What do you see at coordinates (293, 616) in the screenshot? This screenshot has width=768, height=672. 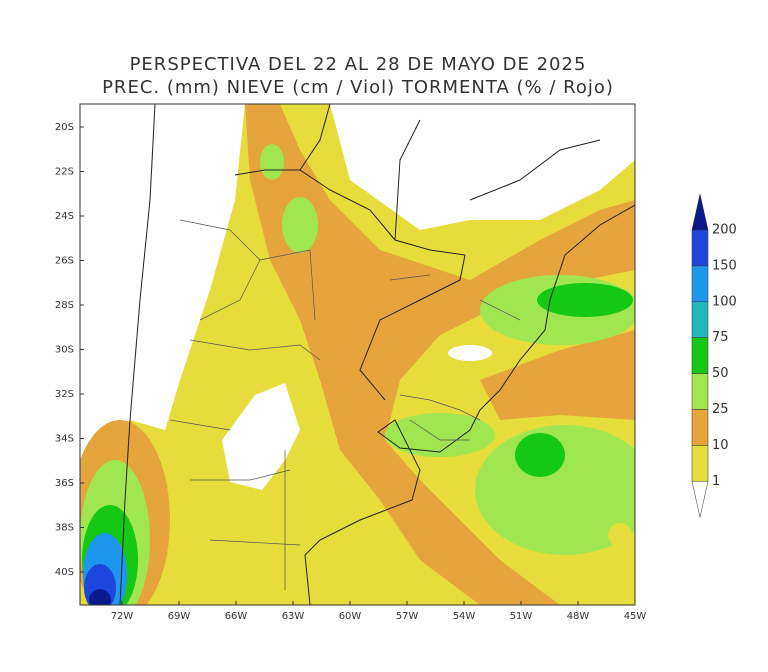 I see `longitude-label: 63W` at bounding box center [293, 616].